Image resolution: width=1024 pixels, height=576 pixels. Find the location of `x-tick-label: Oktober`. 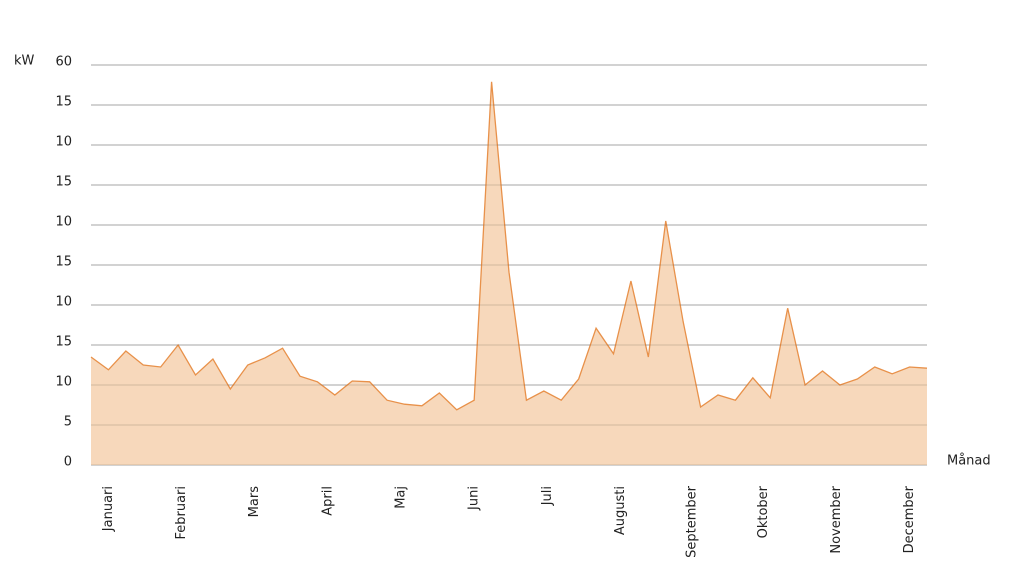

x-tick-label: Oktober is located at coordinates (763, 511).